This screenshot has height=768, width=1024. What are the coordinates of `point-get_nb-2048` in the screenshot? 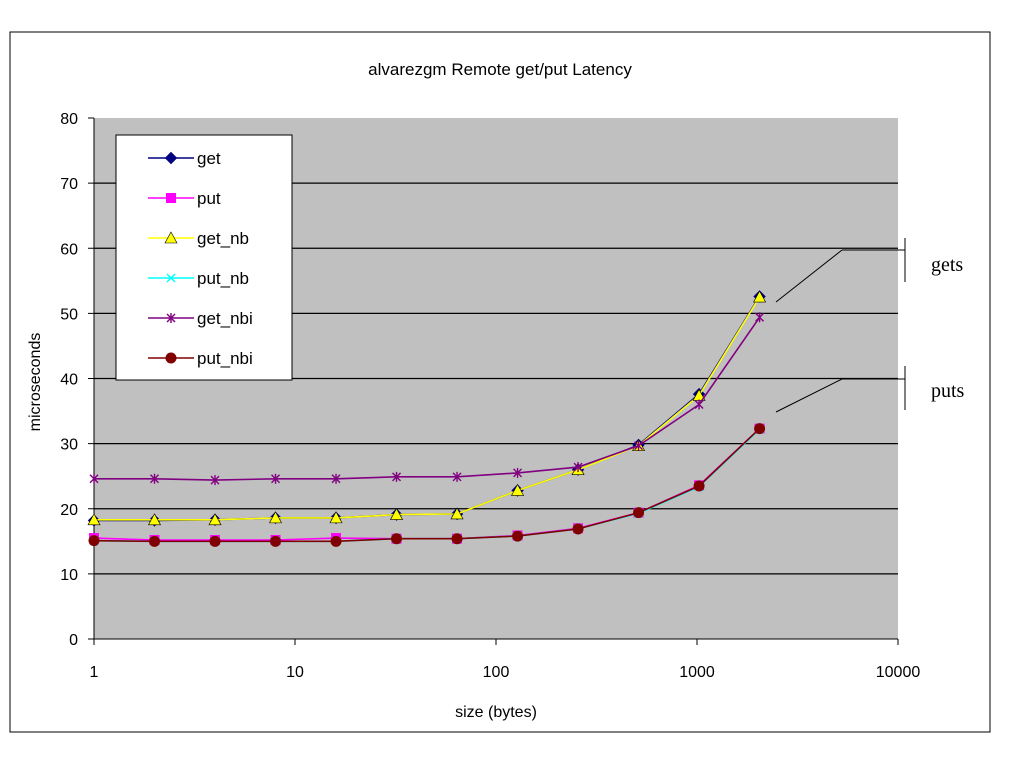 It's located at (760, 296).